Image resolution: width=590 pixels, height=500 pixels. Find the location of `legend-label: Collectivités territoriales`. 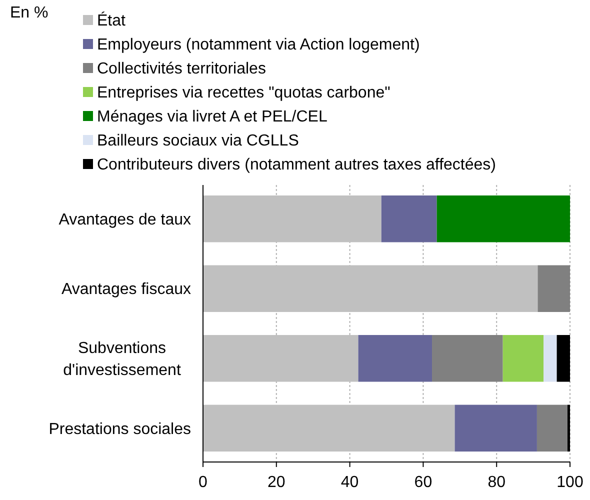

legend-label: Collectivités territoriales is located at coordinates (181, 69).